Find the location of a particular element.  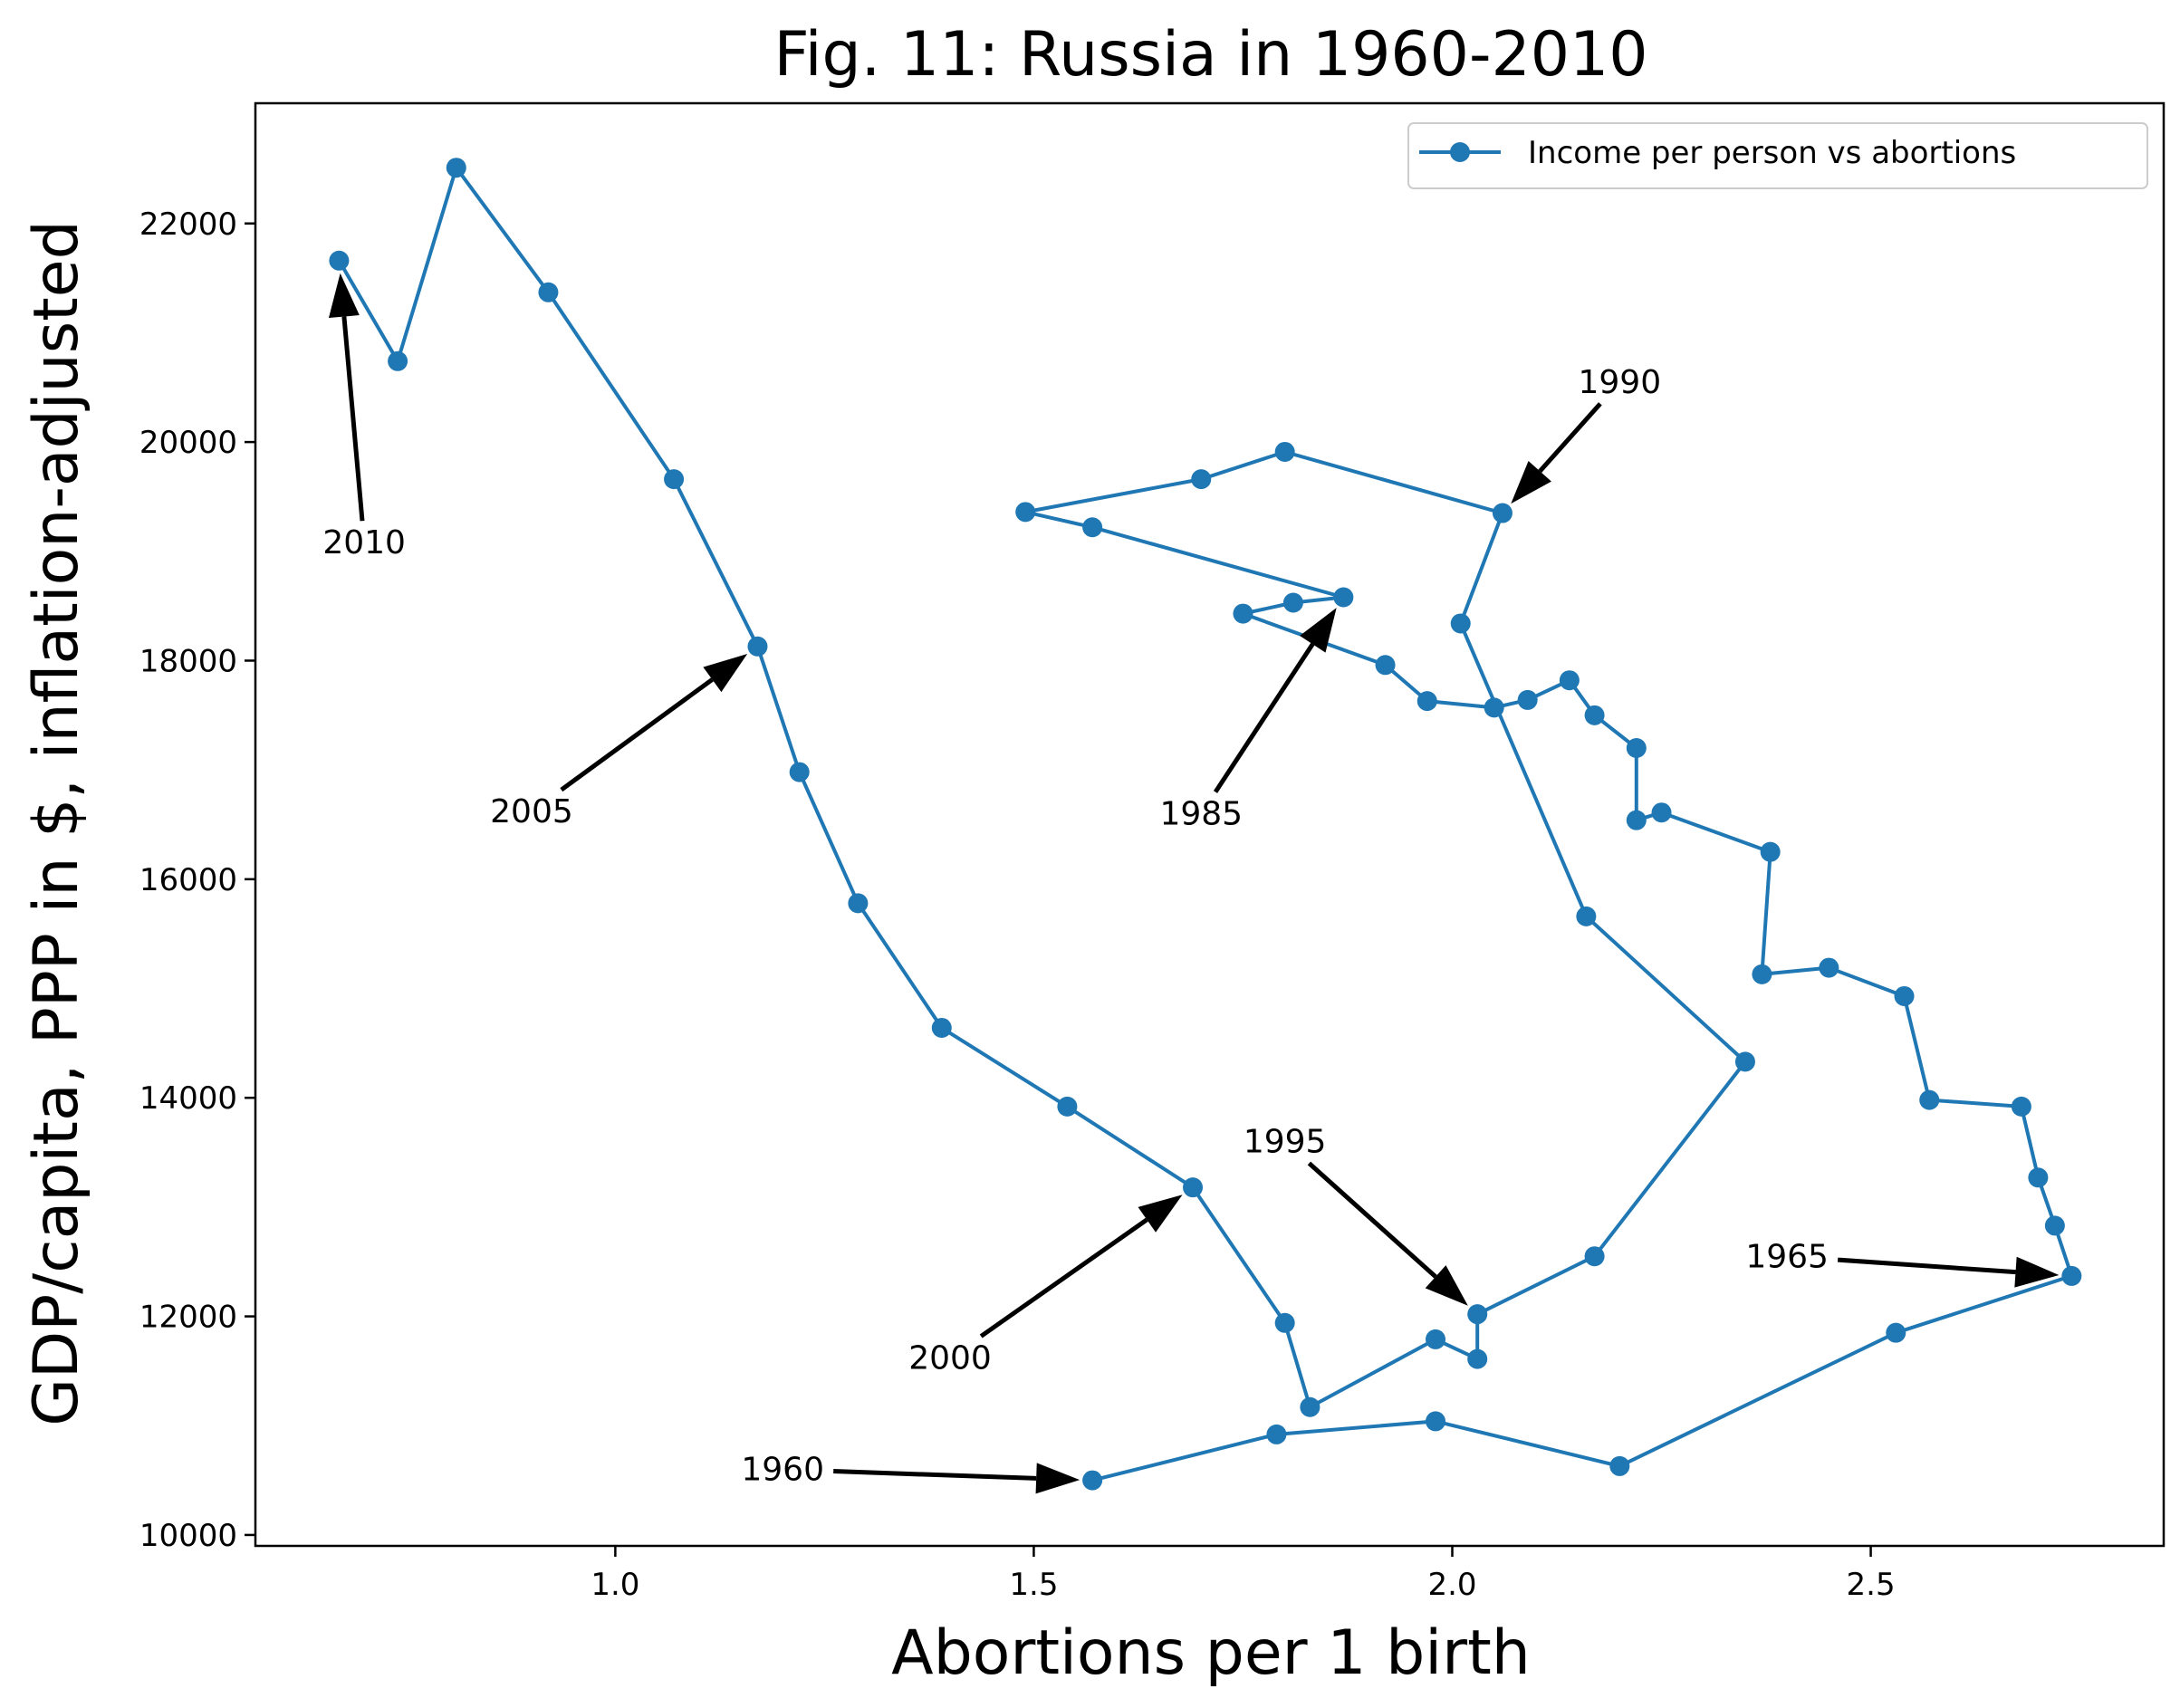

x-axis-label: Abortions per 1 birth is located at coordinates (1211, 1653).